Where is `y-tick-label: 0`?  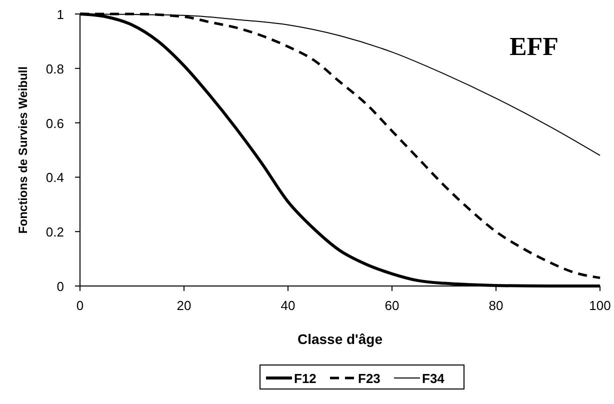 y-tick-label: 0 is located at coordinates (60, 286).